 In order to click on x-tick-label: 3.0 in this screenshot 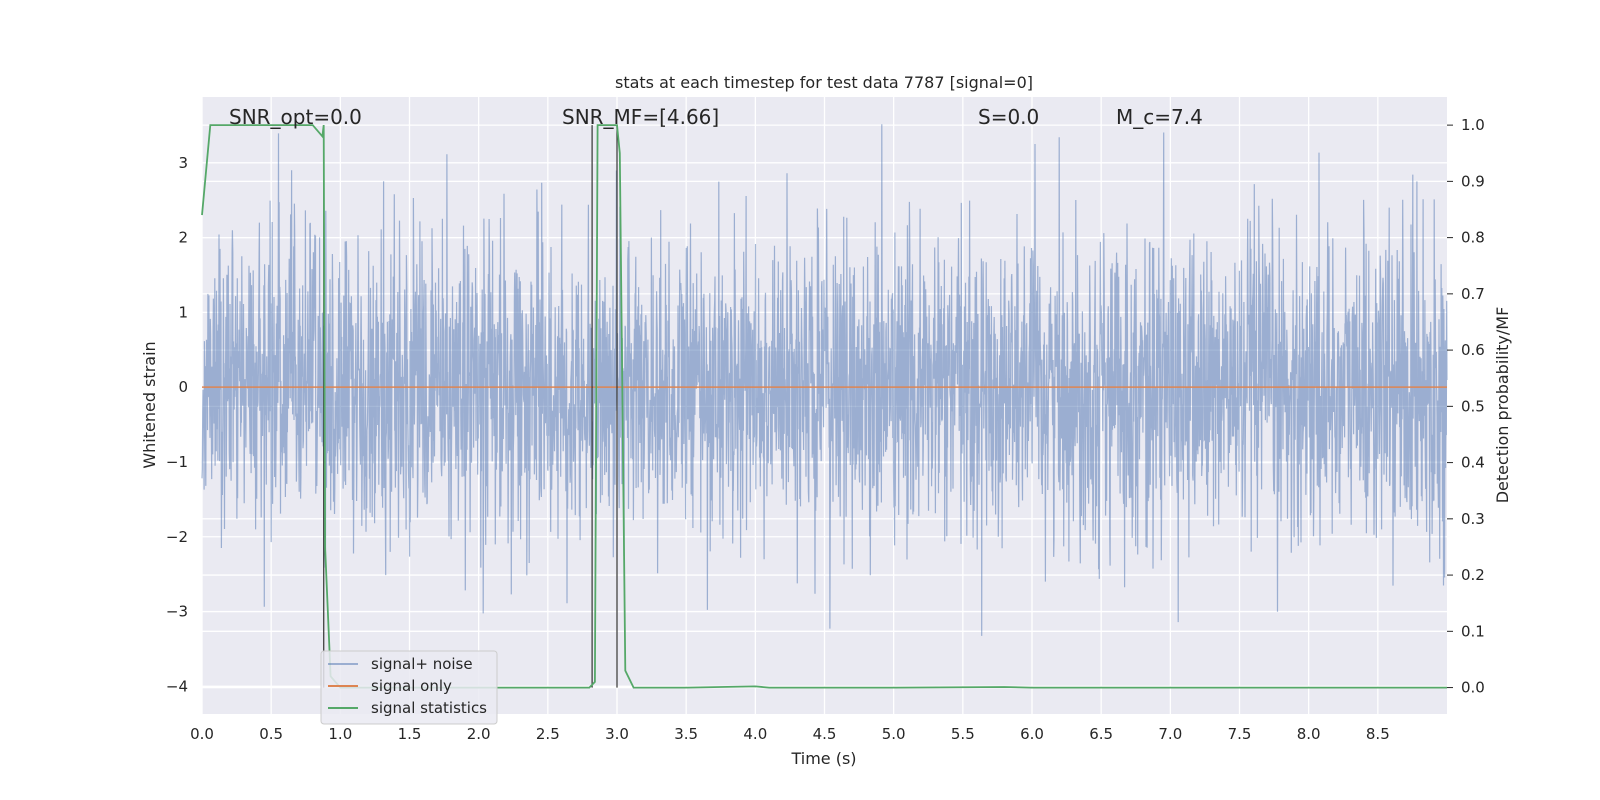, I will do `click(617, 734)`.